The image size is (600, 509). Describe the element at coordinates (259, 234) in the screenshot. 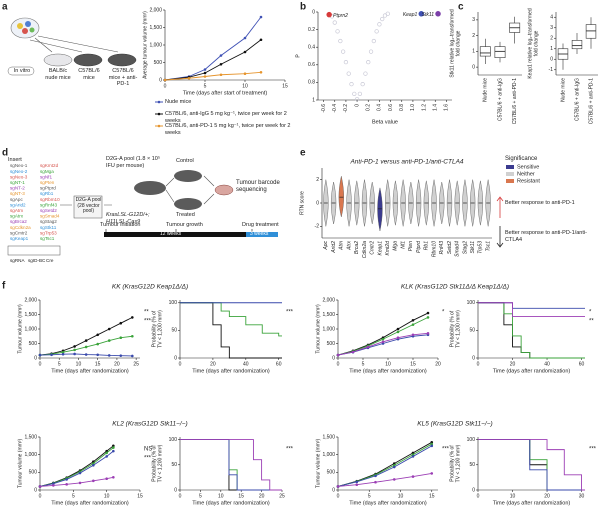

I see `duration-label: 3 weeks` at that location.